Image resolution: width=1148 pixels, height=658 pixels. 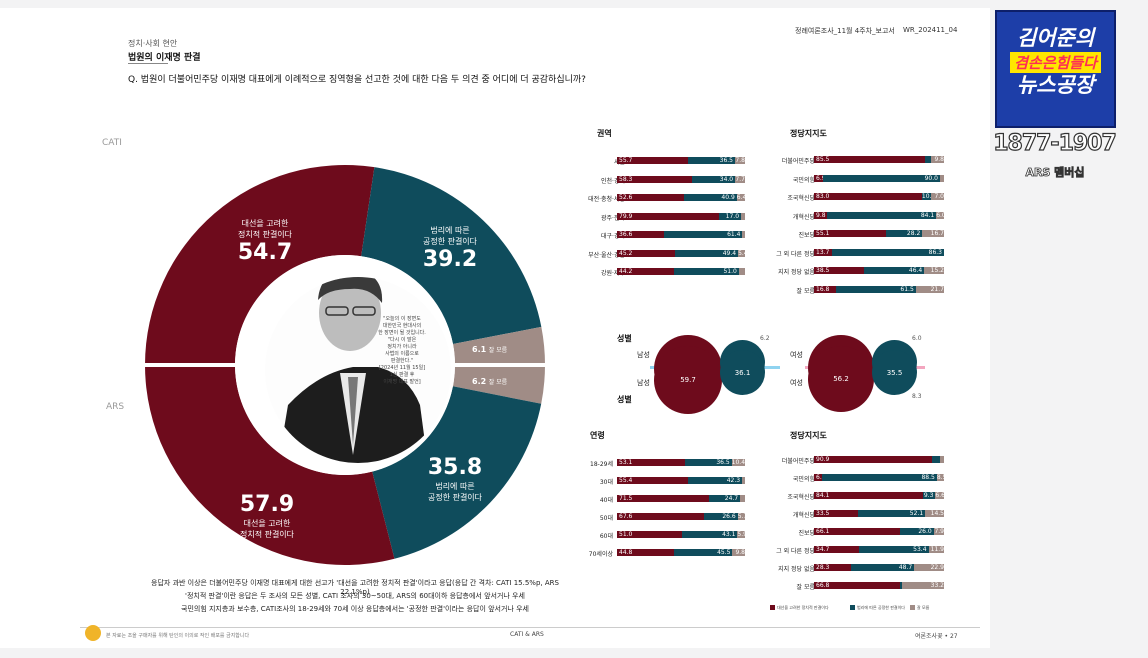 I want to click on bar-legal: 36.5, so click(x=708, y=462).